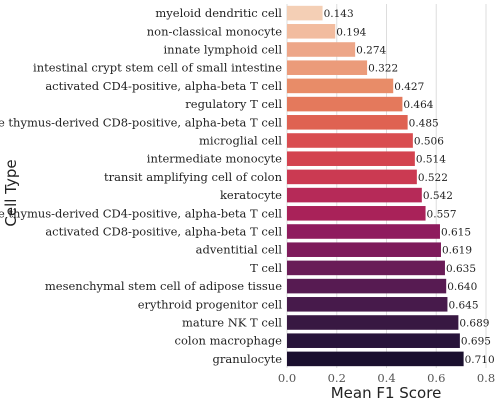 Image resolution: width=498 pixels, height=404 pixels. What do you see at coordinates (232, 323) in the screenshot?
I see `category-label: mature NK T cell` at bounding box center [232, 323].